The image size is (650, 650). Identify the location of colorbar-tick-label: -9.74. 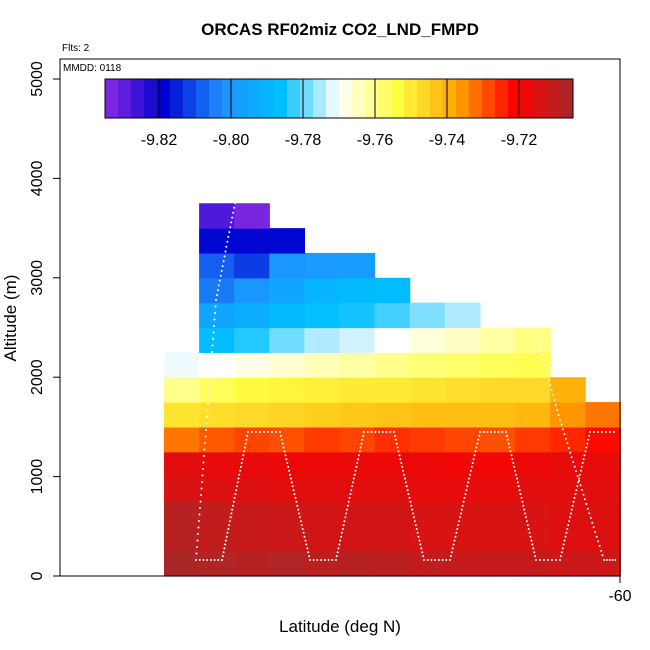
(447, 140).